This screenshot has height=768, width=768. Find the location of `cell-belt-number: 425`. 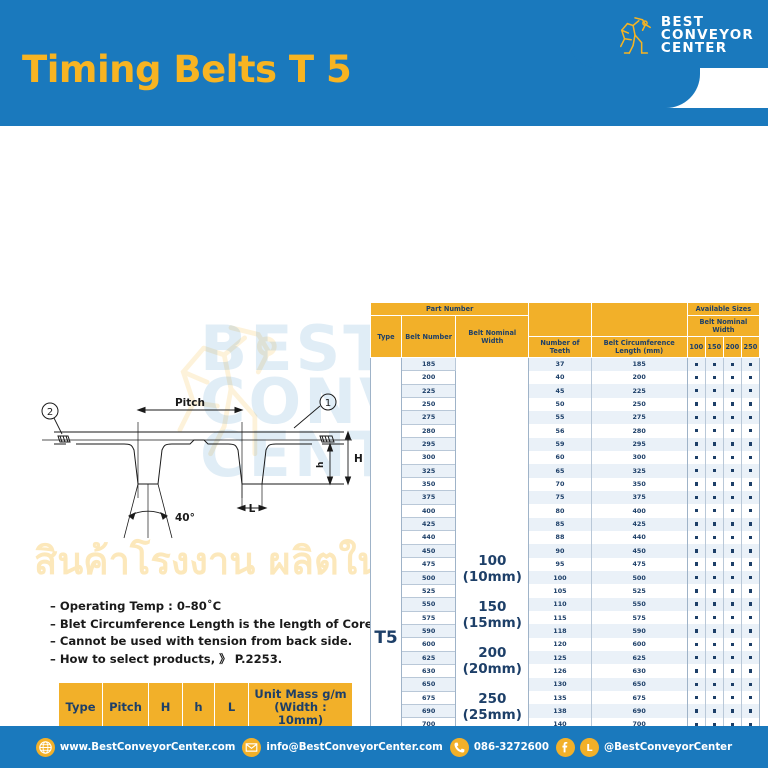

cell-belt-number: 425 is located at coordinates (429, 524).